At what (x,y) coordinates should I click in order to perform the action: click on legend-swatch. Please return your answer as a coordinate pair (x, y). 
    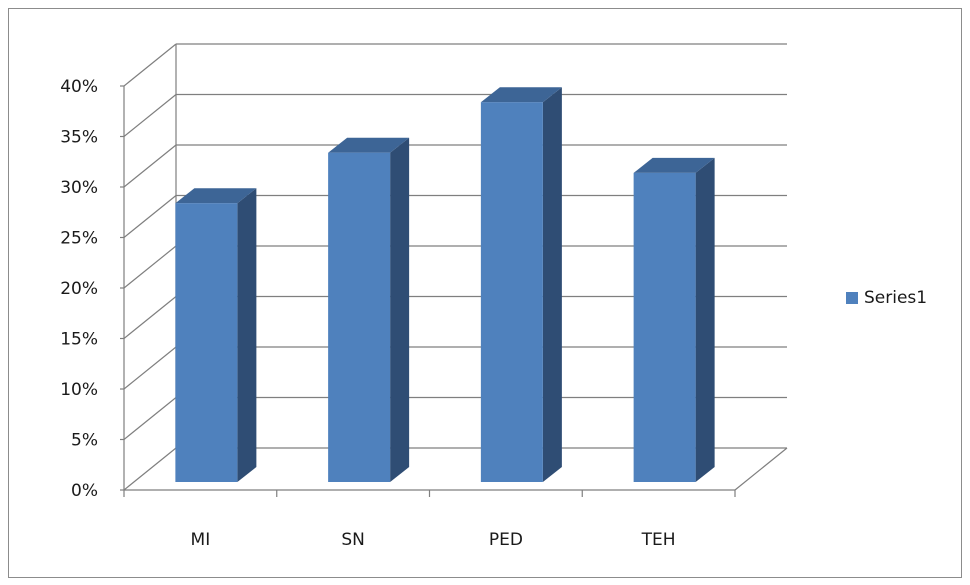
    Looking at the image, I should click on (852, 298).